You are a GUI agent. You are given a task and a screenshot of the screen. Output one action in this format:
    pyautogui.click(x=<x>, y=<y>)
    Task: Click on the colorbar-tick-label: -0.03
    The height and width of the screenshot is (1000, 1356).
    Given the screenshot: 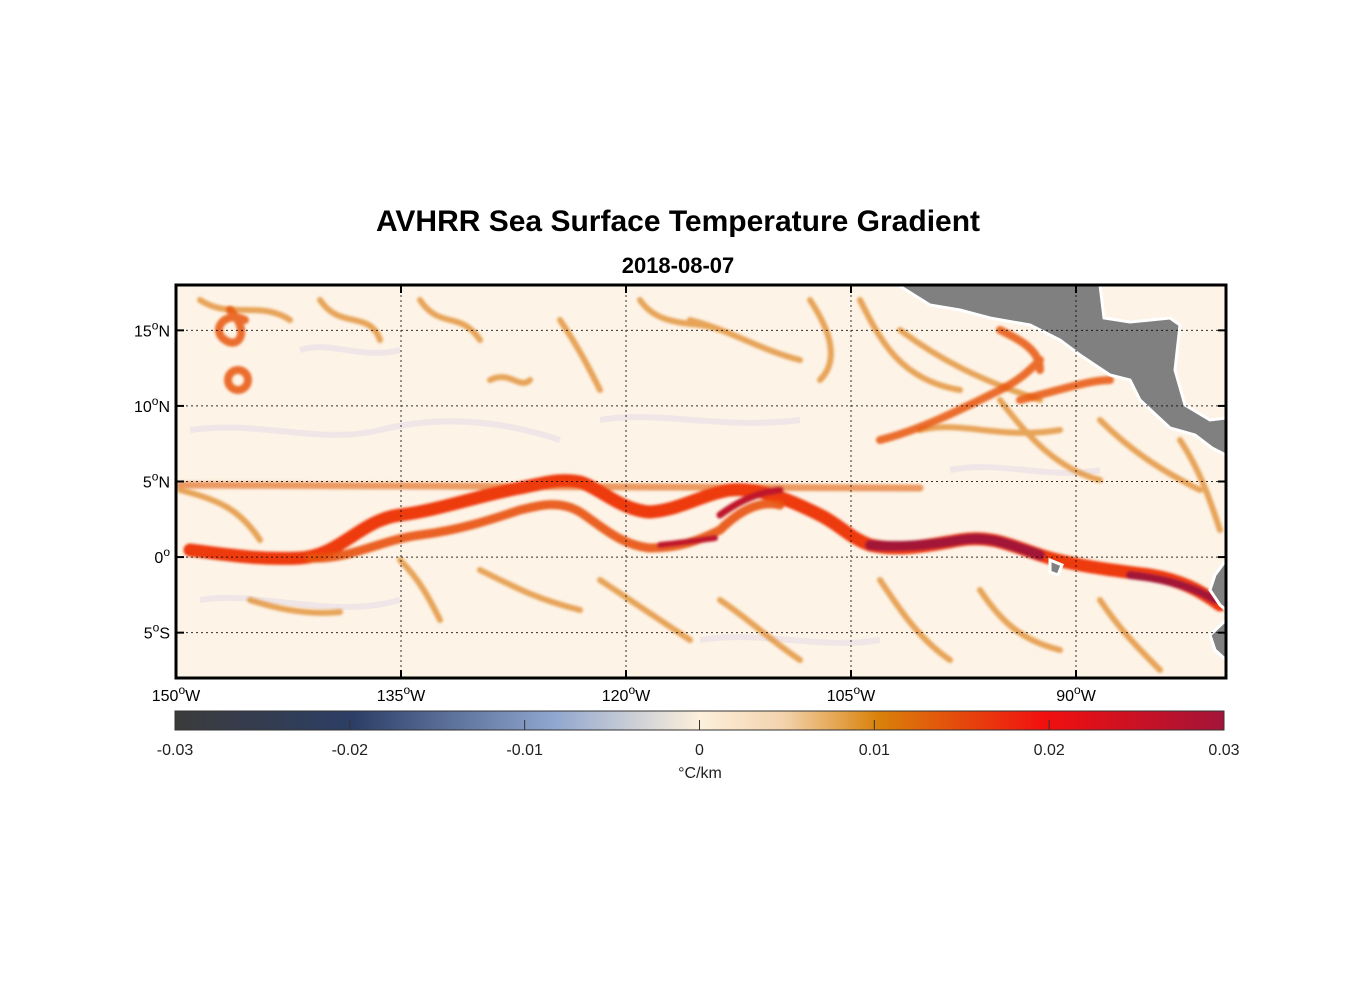 What is the action you would take?
    pyautogui.click(x=175, y=750)
    